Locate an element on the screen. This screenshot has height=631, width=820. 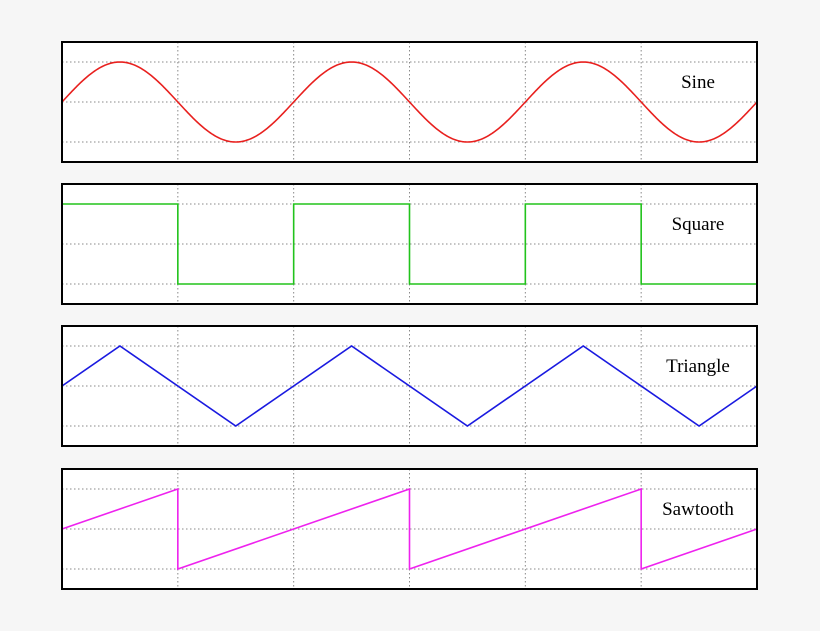
panel-label-sine: Sine is located at coordinates (698, 82).